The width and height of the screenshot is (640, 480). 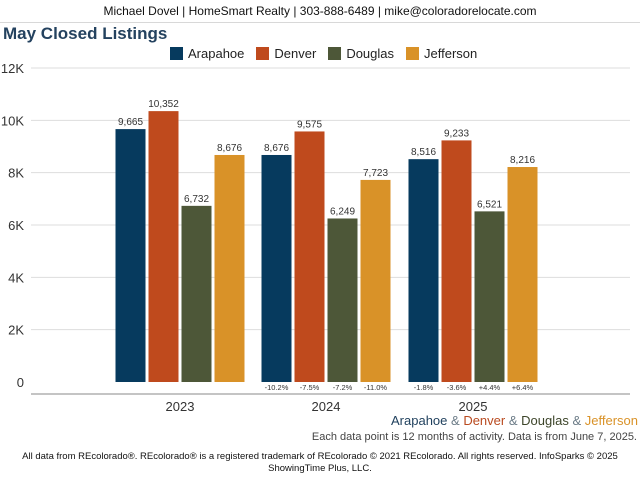 I want to click on bar-pct-change-label: -7.5%, so click(x=310, y=387).